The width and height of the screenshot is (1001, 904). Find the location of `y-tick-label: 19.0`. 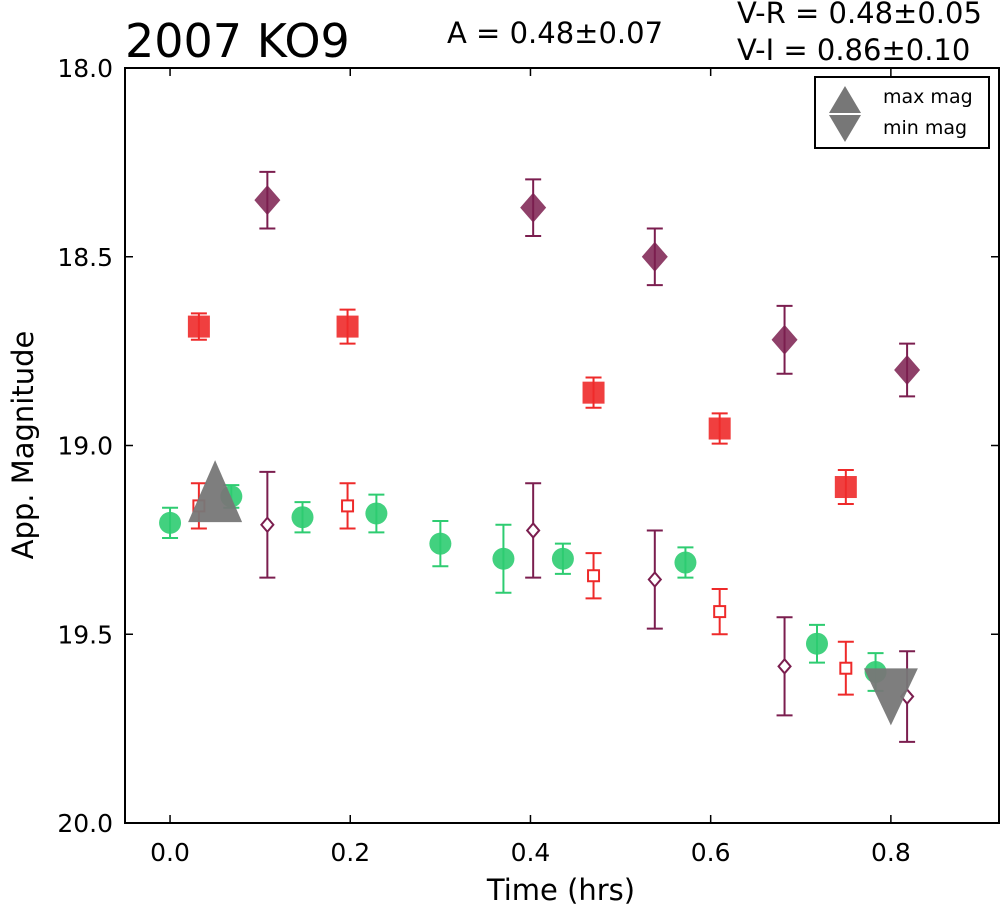

y-tick-label: 19.0 is located at coordinates (85, 446).